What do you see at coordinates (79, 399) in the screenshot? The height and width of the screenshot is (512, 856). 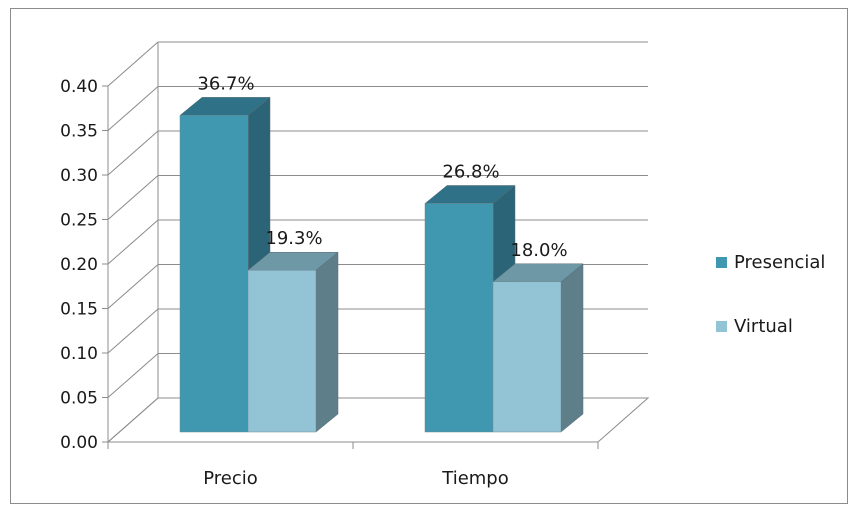 I see `y-tick-label: 0.05` at bounding box center [79, 399].